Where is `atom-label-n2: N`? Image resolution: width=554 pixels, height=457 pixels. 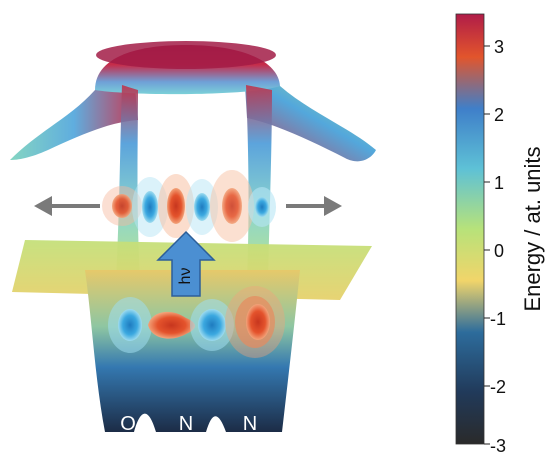
atom-label-n2: N is located at coordinates (250, 424).